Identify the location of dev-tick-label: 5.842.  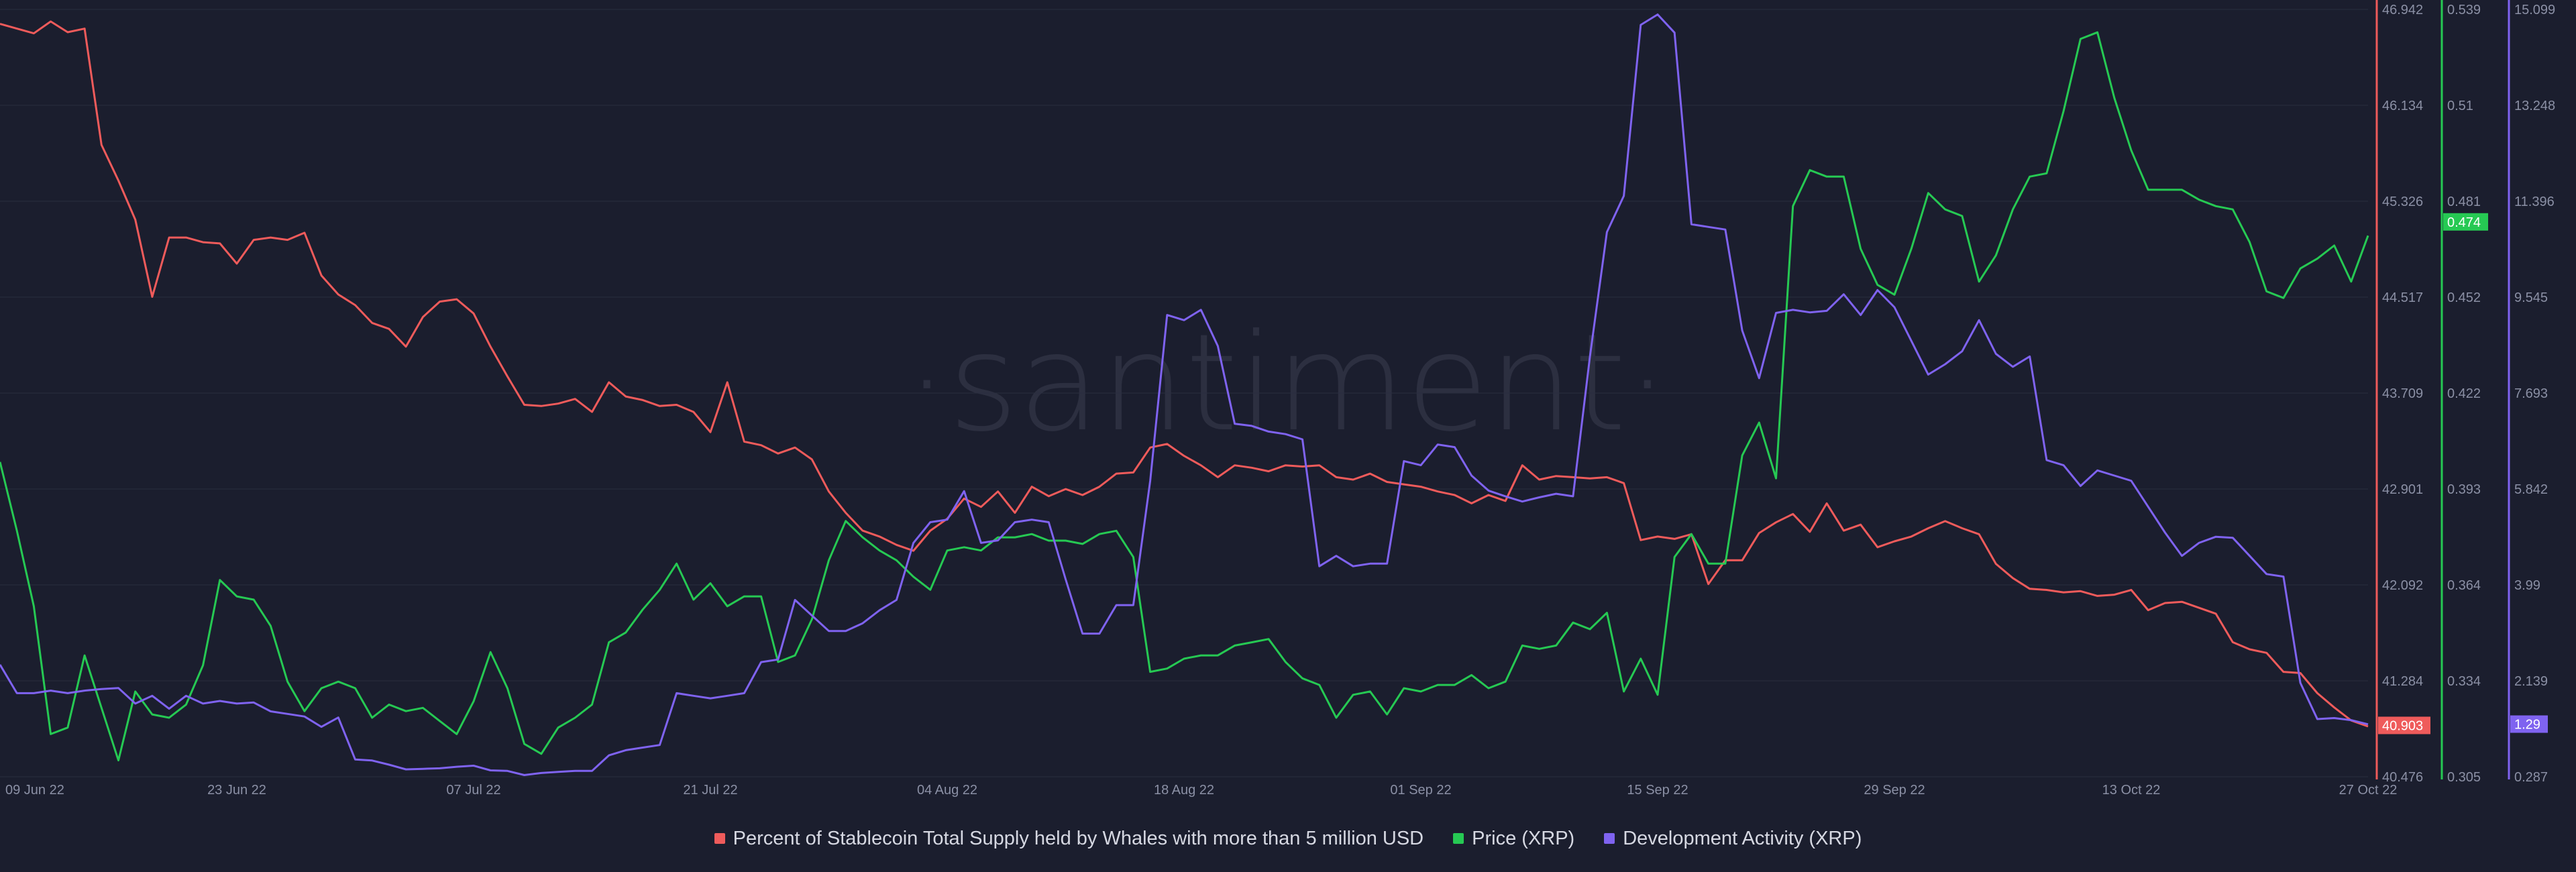
(2531, 489).